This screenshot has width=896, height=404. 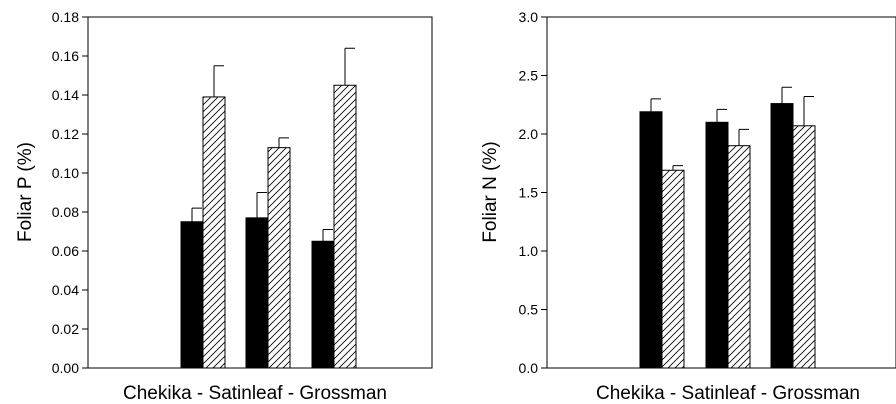 What do you see at coordinates (65, 290) in the screenshot?
I see `y-tick-label: 0.04` at bounding box center [65, 290].